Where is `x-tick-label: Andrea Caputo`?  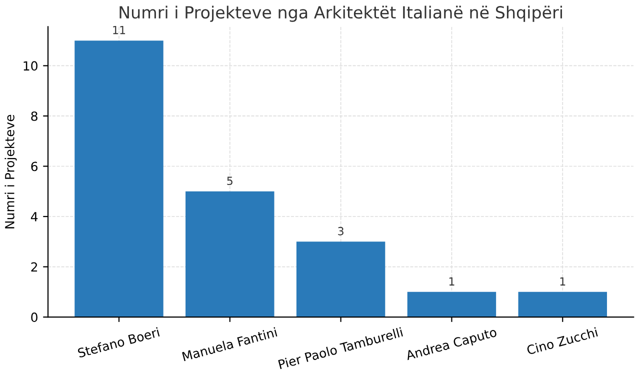
x-tick-label: Andrea Caputo is located at coordinates (451, 344).